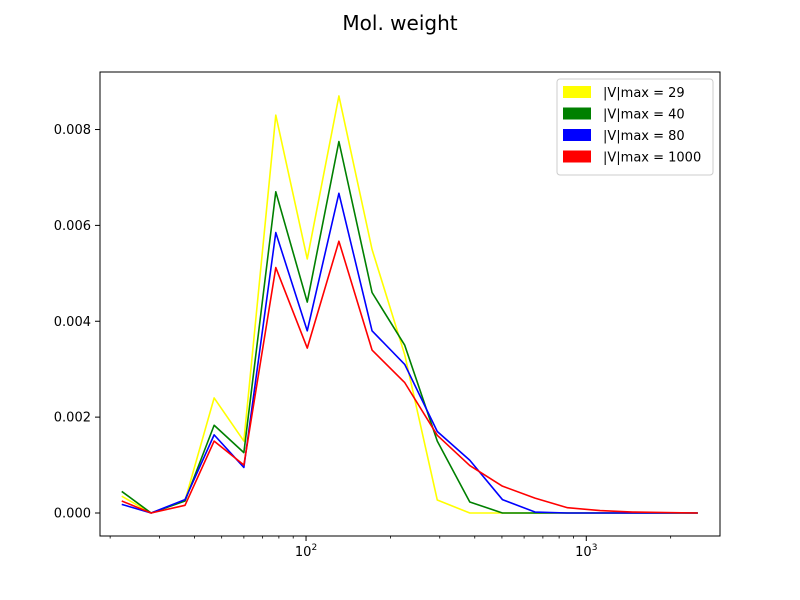 This screenshot has width=800, height=600. I want to click on y-tick-label-1: 0.000, so click(72, 513).